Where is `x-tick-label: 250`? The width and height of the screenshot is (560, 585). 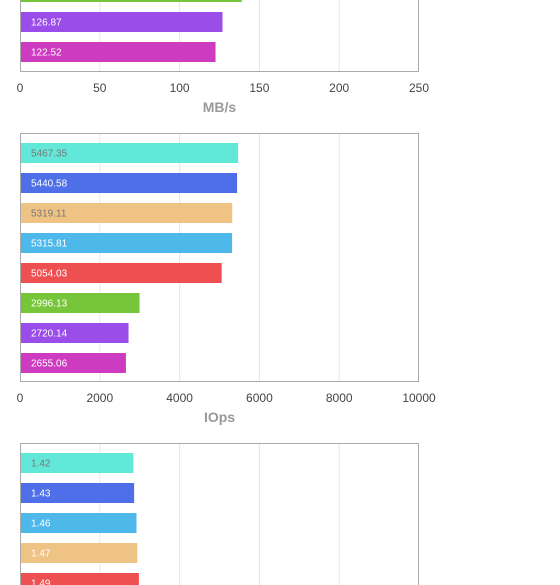
x-tick-label: 250 is located at coordinates (419, 88).